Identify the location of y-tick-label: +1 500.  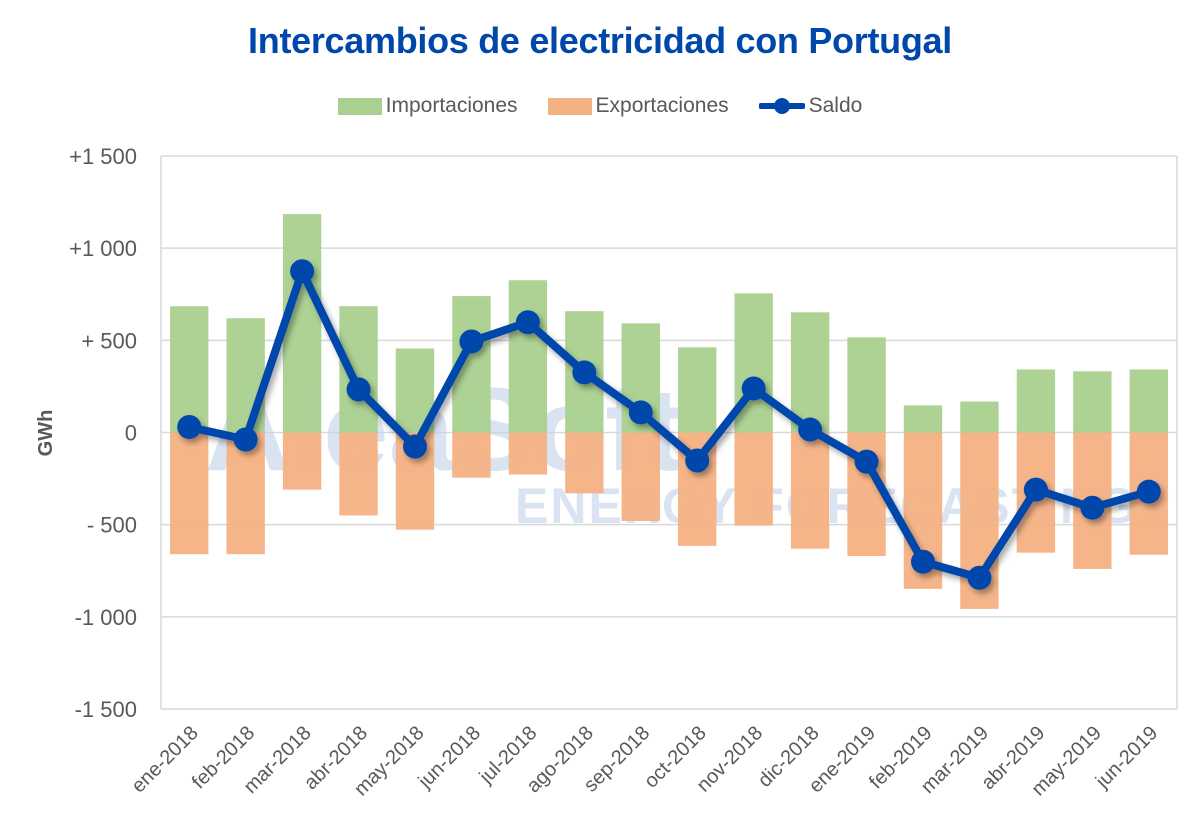
(103, 156).